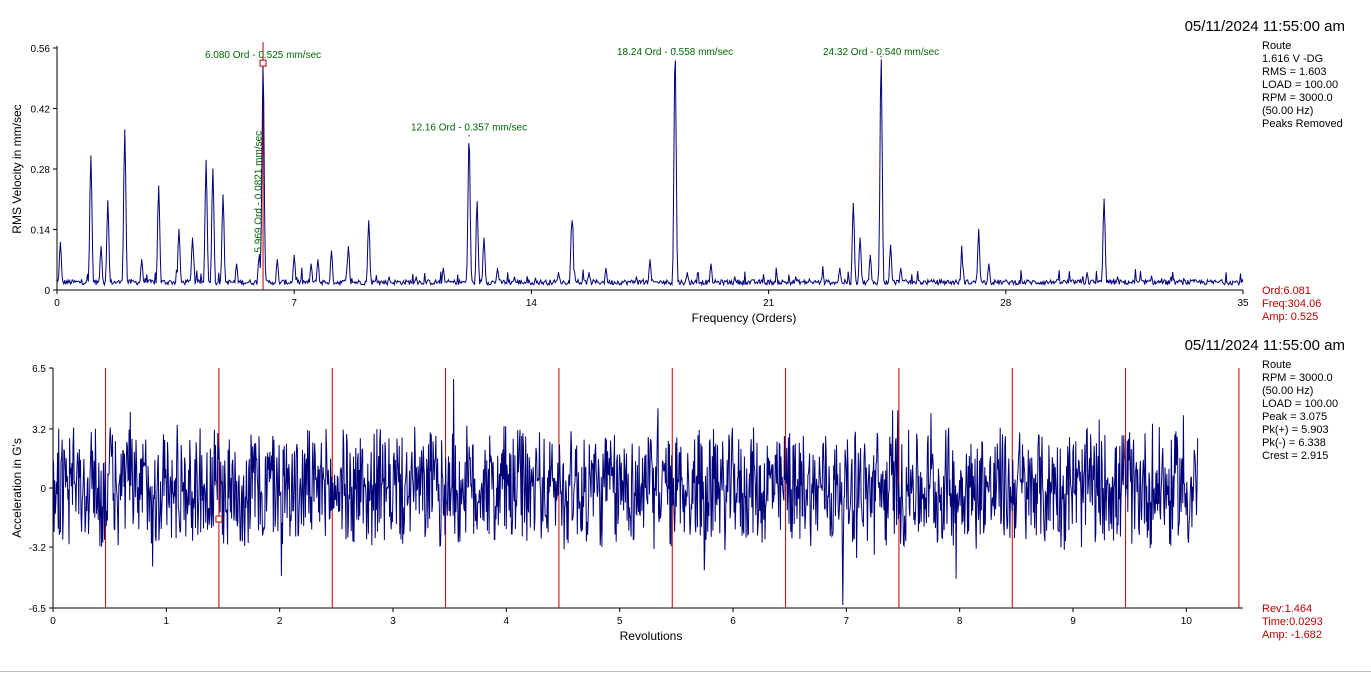  Describe the element at coordinates (41, 110) in the screenshot. I see `spectrum-y-tick-label: 0.42` at that location.